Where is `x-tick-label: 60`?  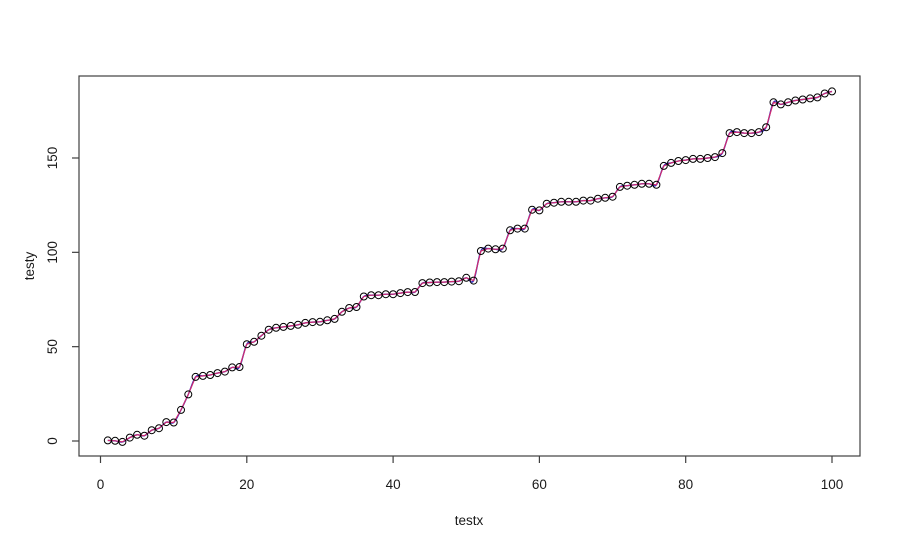 x-tick-label: 60 is located at coordinates (539, 484).